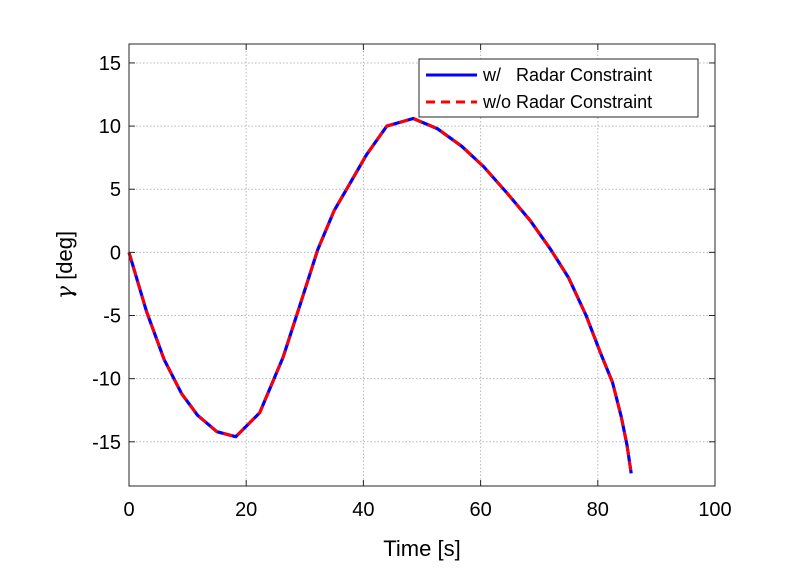  I want to click on y-tick-label: 10, so click(110, 127).